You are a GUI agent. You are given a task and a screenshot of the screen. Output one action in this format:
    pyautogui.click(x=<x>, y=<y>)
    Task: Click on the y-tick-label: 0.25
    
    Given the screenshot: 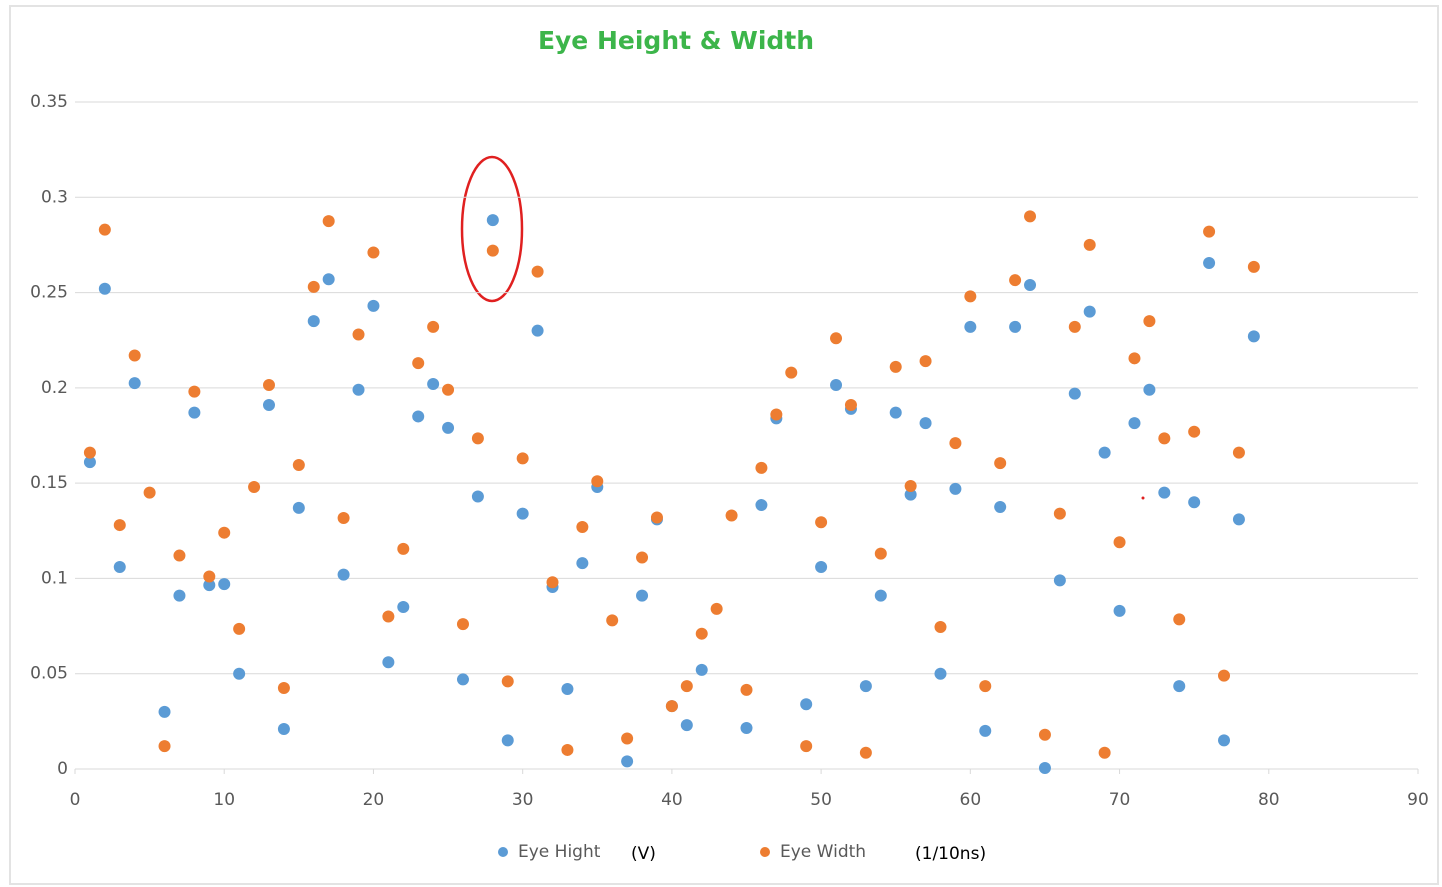 What is the action you would take?
    pyautogui.click(x=49, y=293)
    